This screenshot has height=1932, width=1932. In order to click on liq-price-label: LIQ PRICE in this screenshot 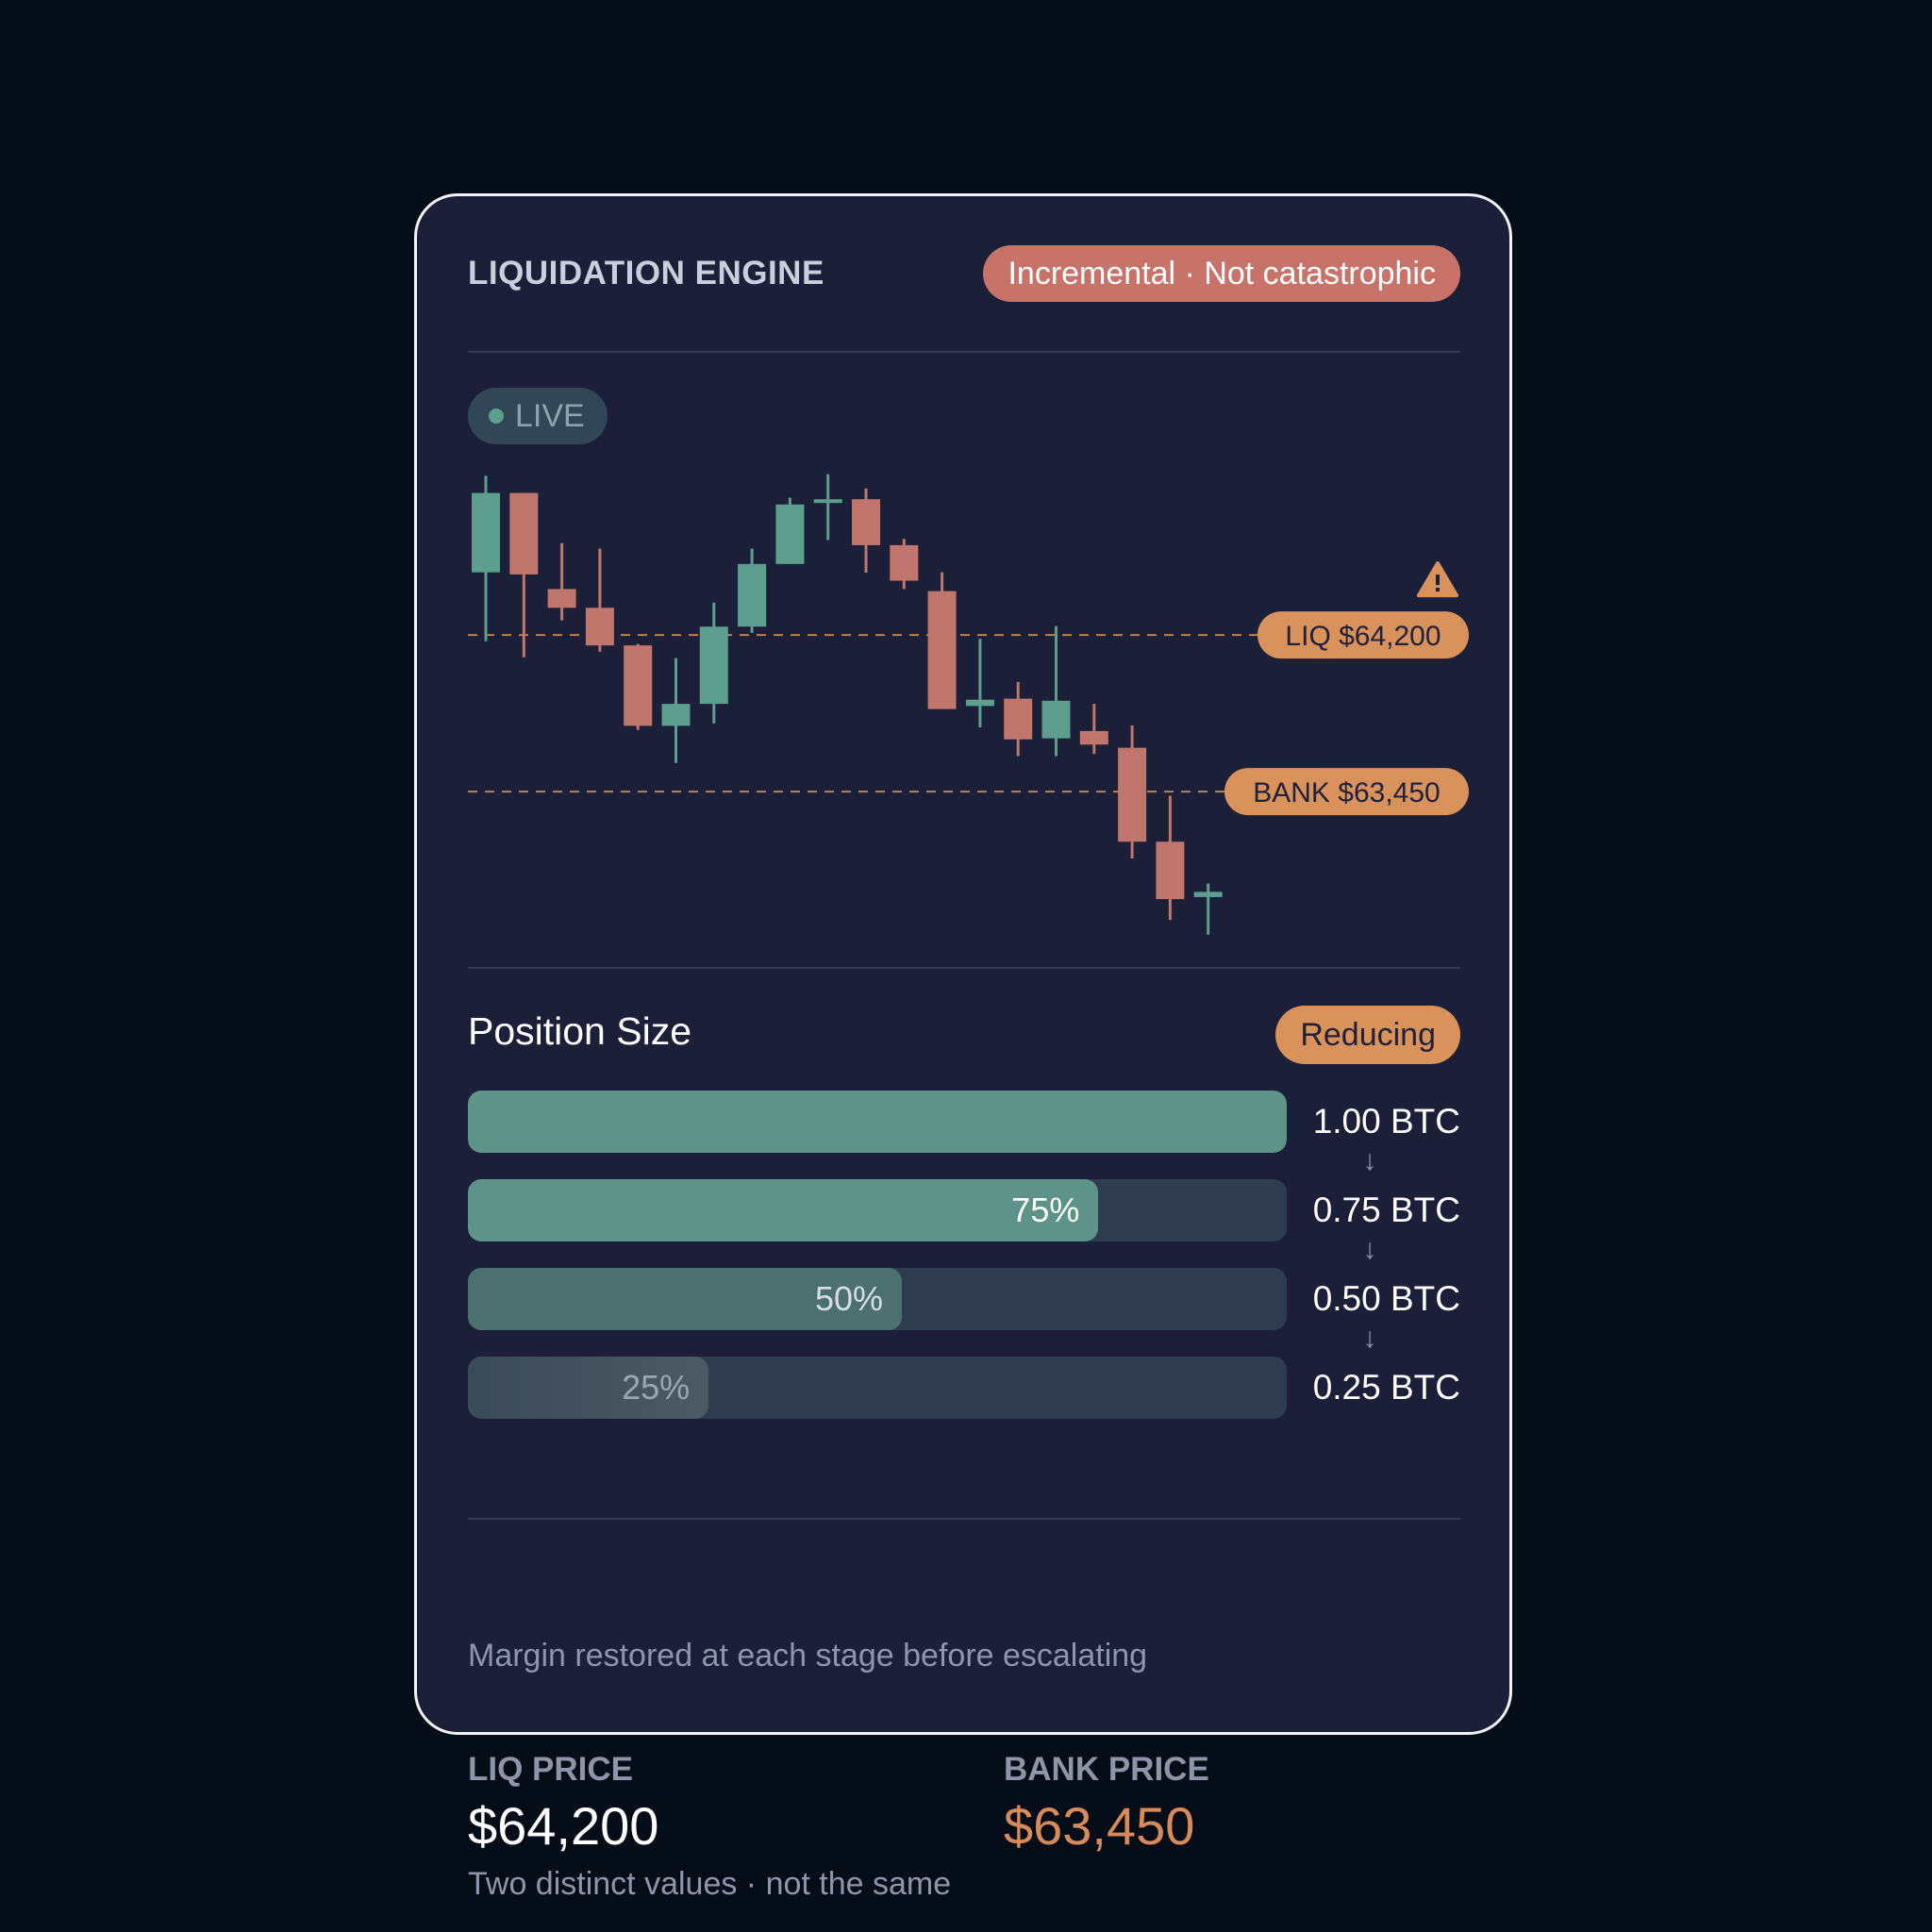, I will do `click(551, 1770)`.